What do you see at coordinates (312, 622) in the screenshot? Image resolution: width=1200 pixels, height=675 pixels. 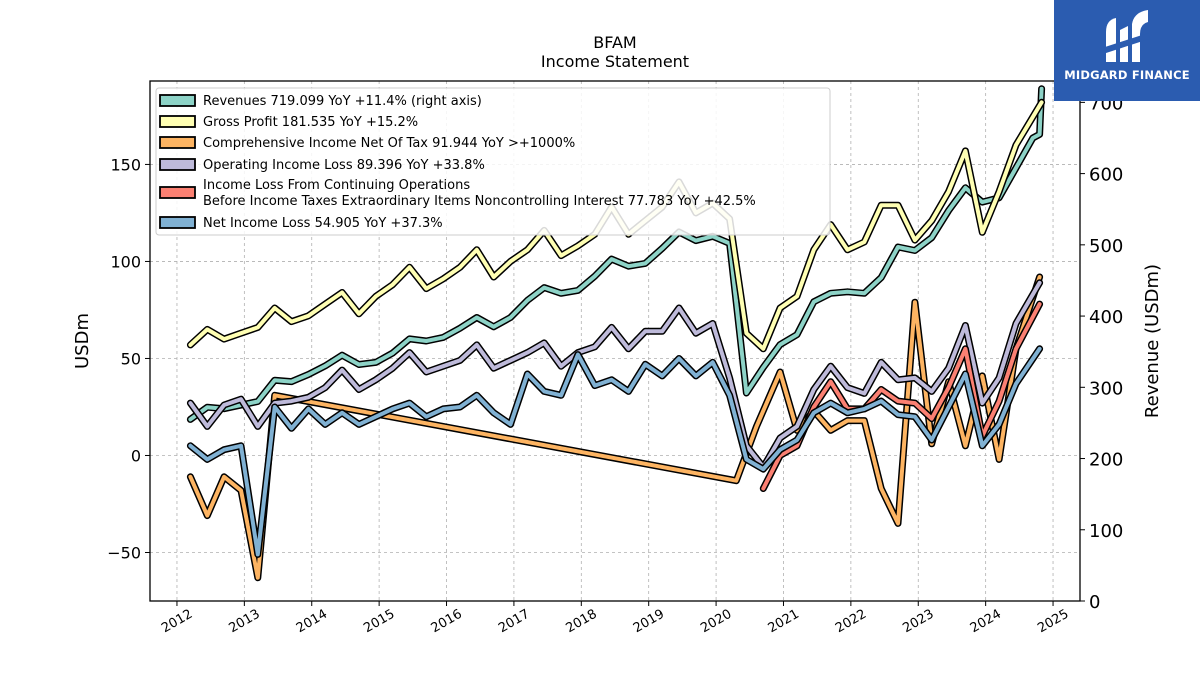 I see `x-tick-label: 2014` at bounding box center [312, 622].